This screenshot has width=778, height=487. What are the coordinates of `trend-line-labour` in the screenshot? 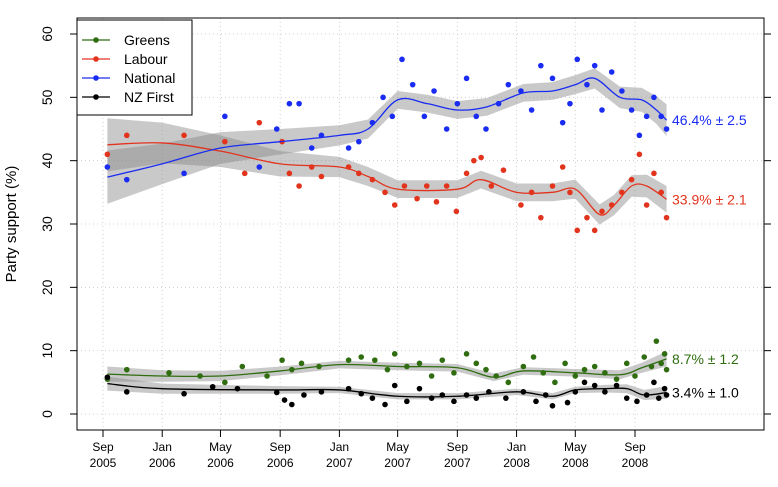 It's located at (387, 179).